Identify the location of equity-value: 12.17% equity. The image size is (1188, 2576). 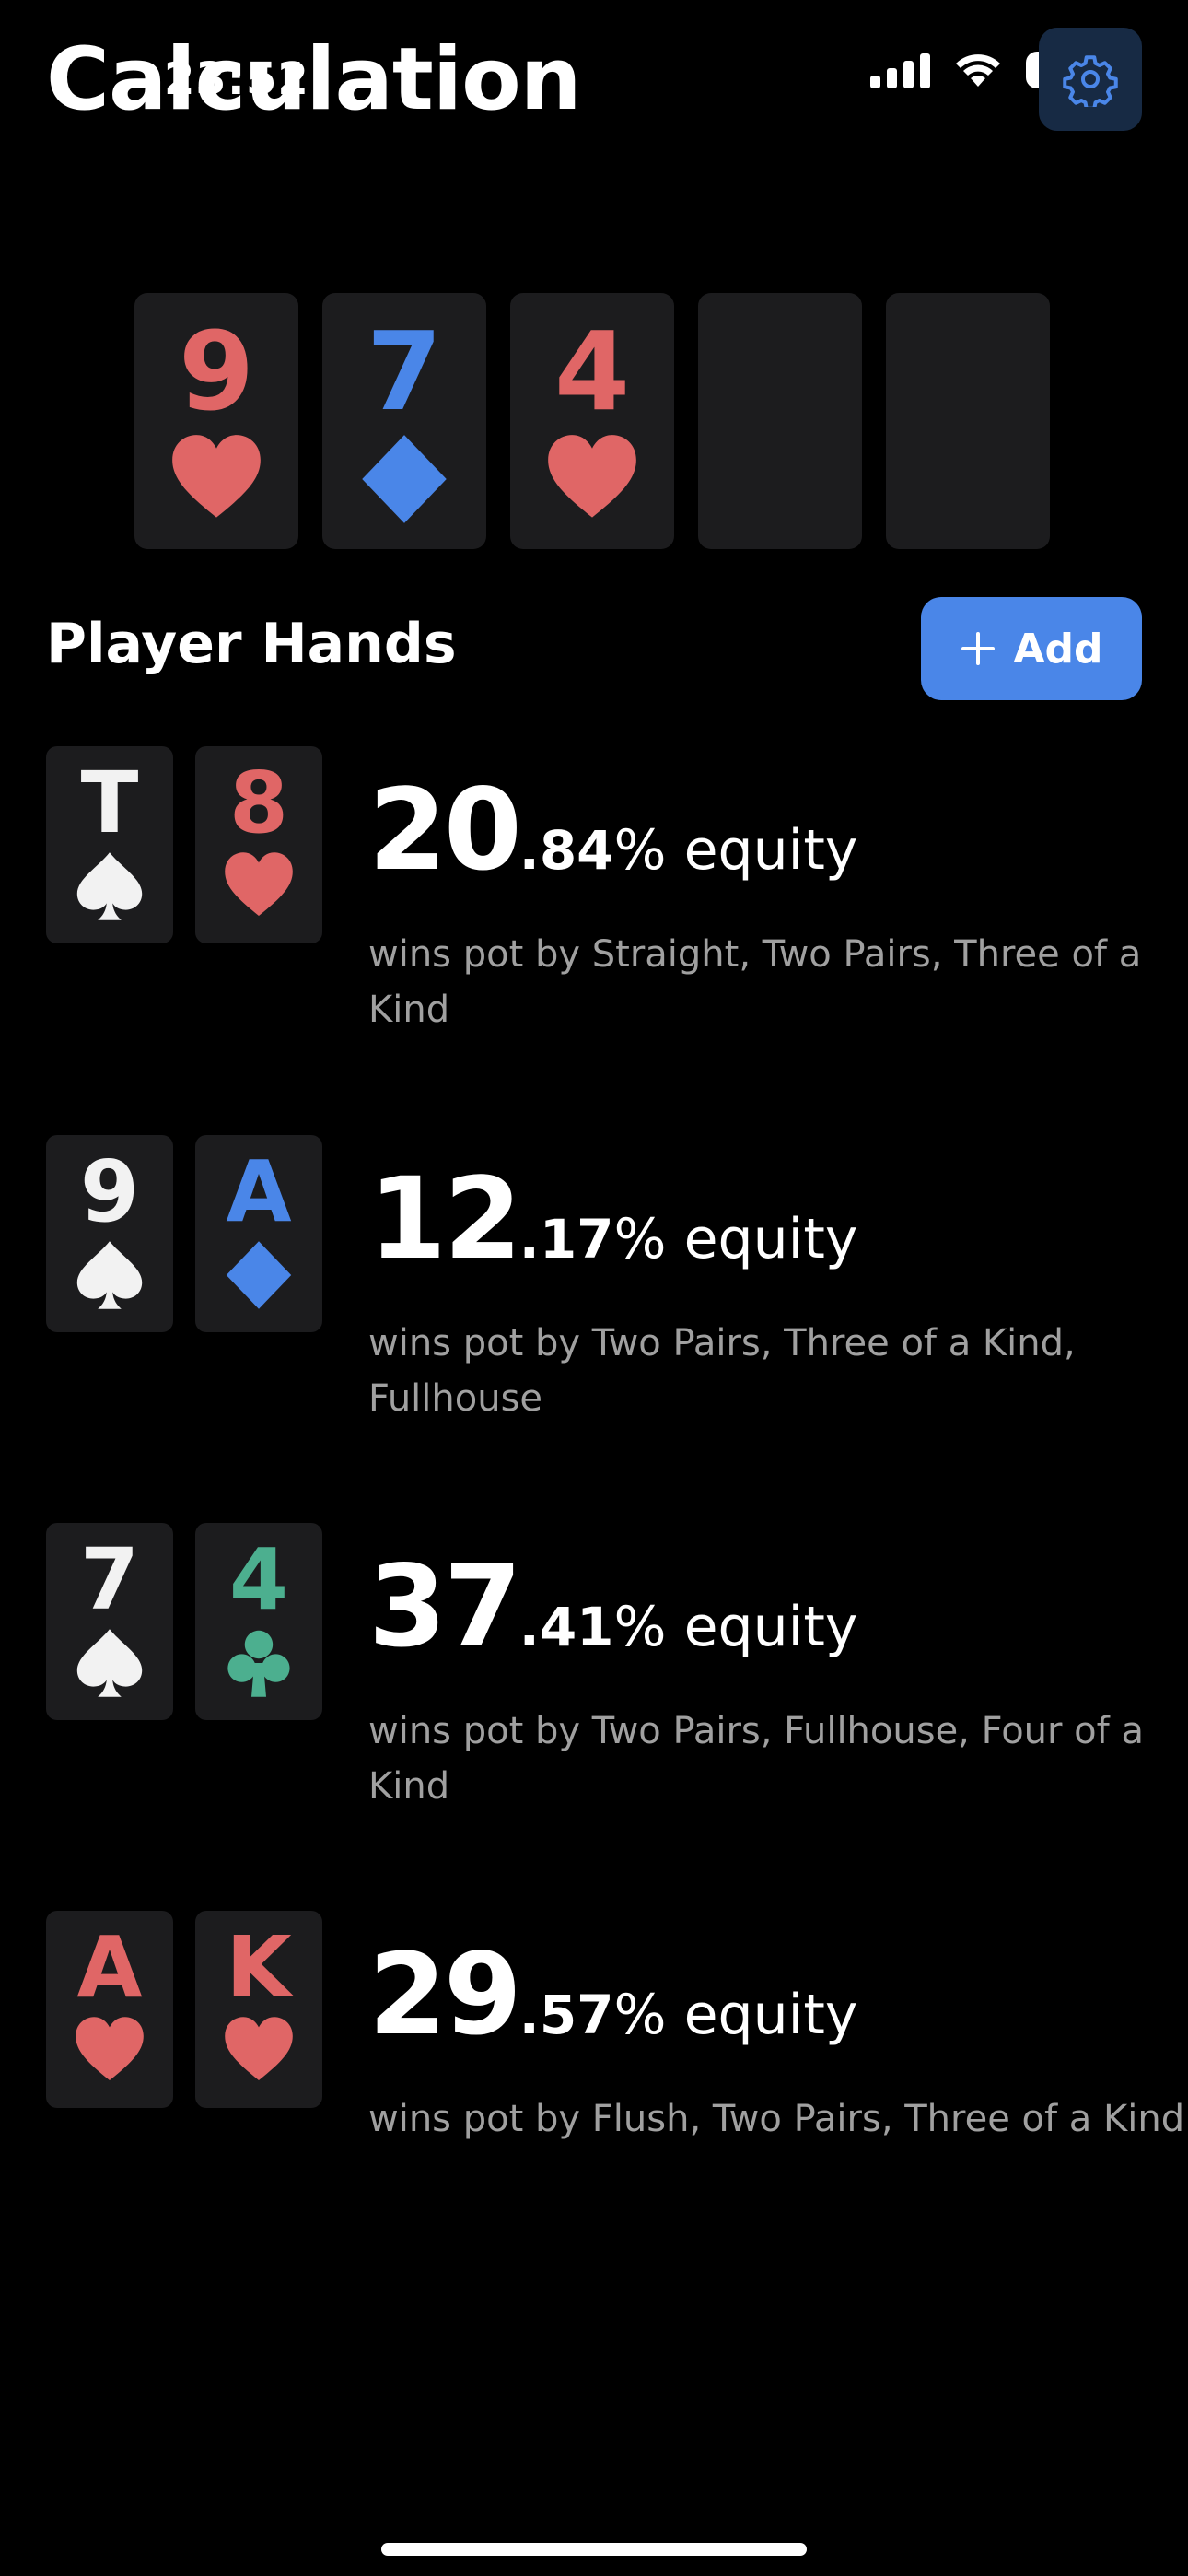
(612, 1218).